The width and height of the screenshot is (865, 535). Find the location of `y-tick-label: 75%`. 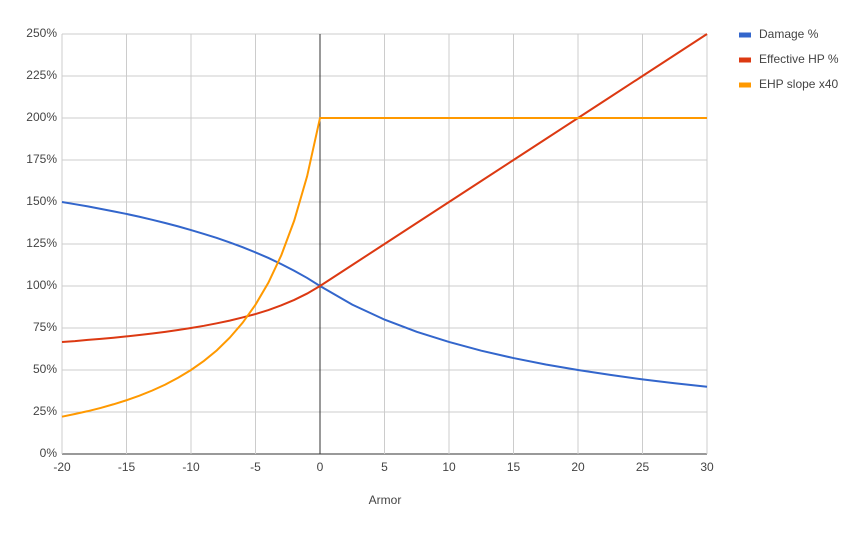

y-tick-label: 75% is located at coordinates (45, 327).